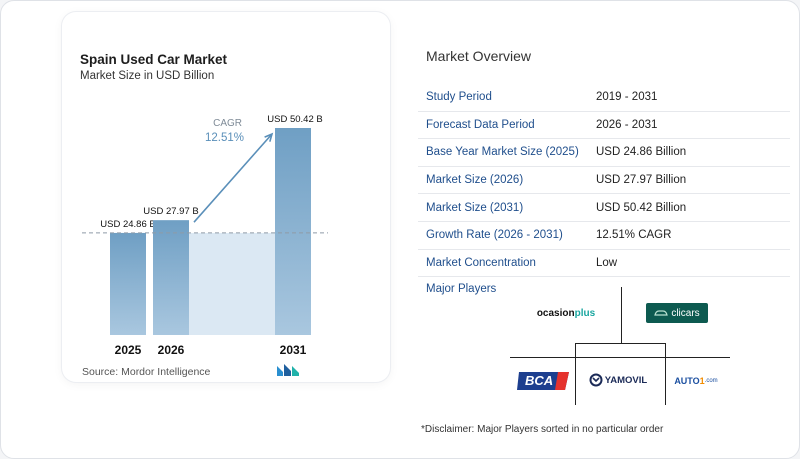 The width and height of the screenshot is (800, 459). Describe the element at coordinates (147, 76) in the screenshot. I see `chart-subtitle: Market Size in USD Billion` at that location.